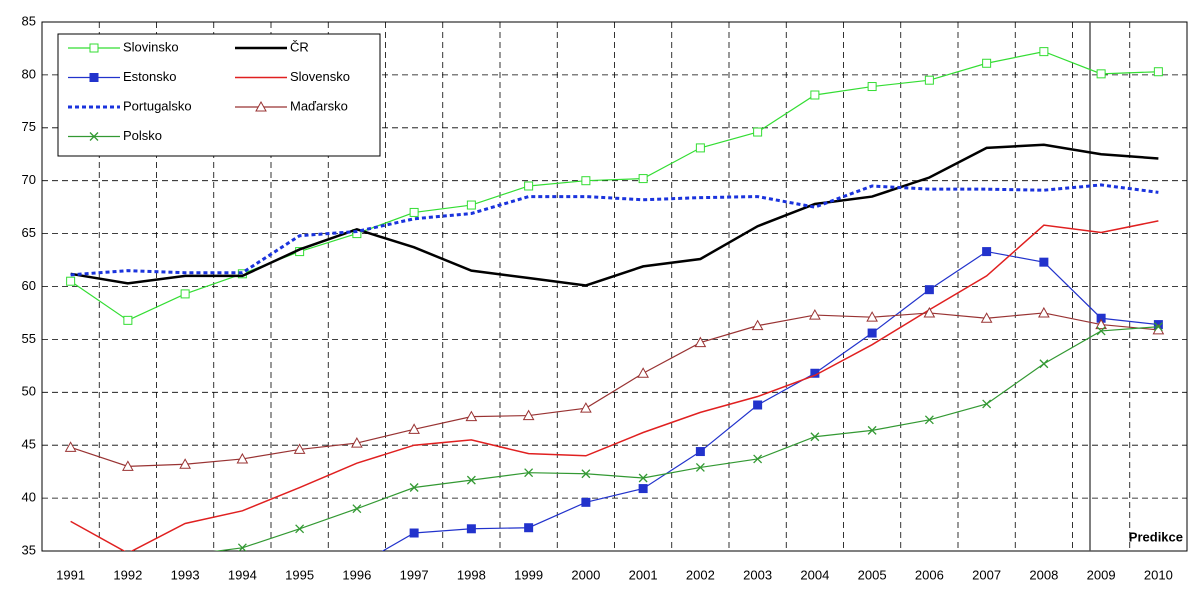 The width and height of the screenshot is (1197, 590). I want to click on y-tick-label: 75, so click(29, 126).